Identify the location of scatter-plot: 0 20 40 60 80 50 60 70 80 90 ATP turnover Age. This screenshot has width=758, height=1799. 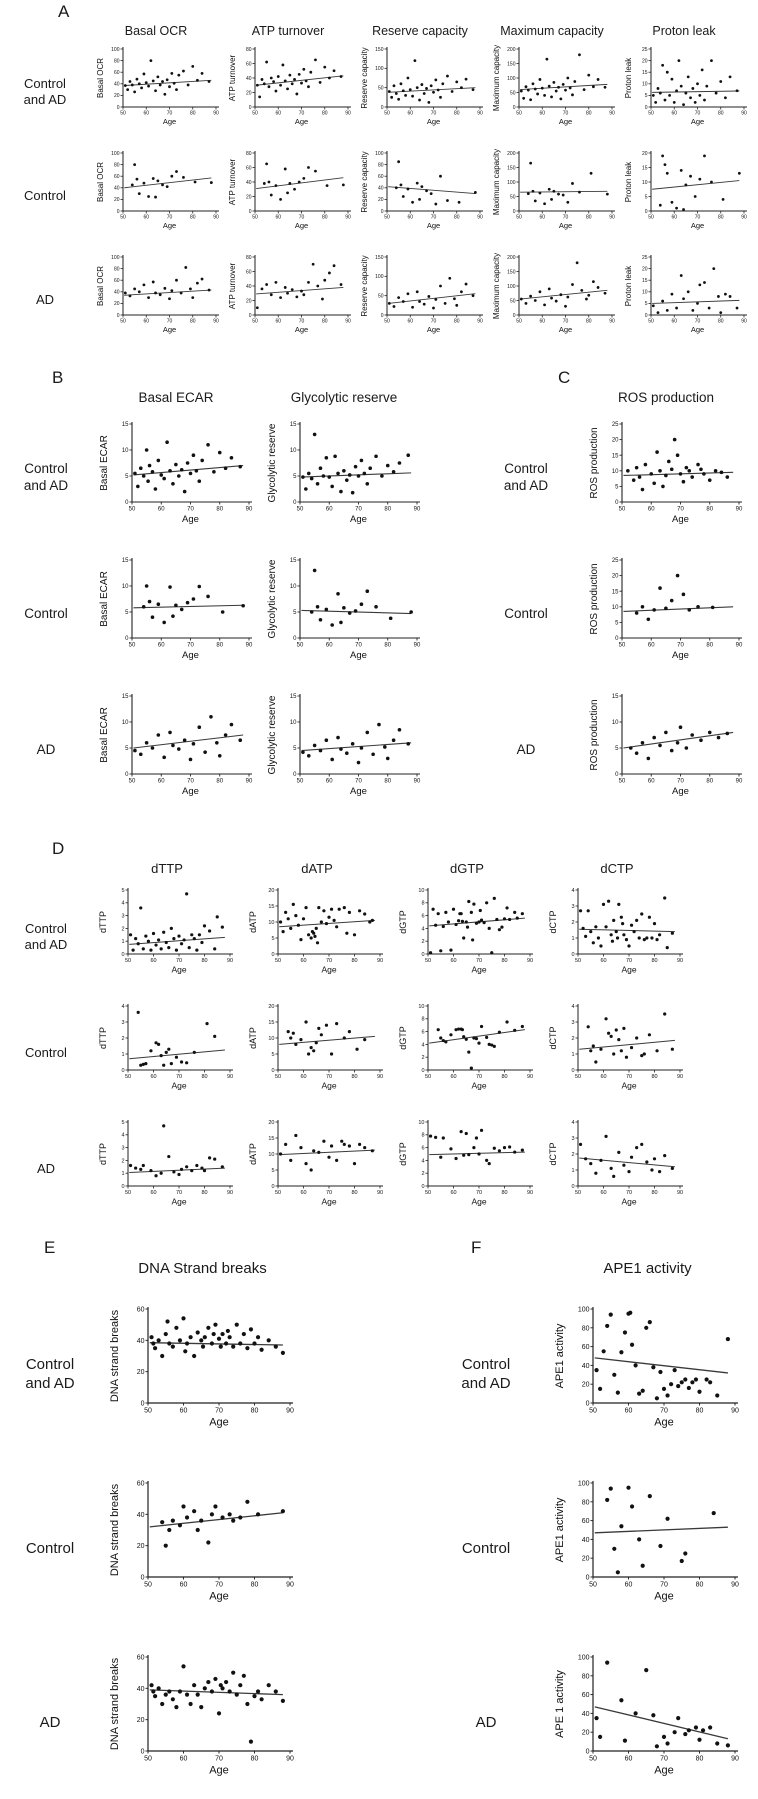
(289, 294).